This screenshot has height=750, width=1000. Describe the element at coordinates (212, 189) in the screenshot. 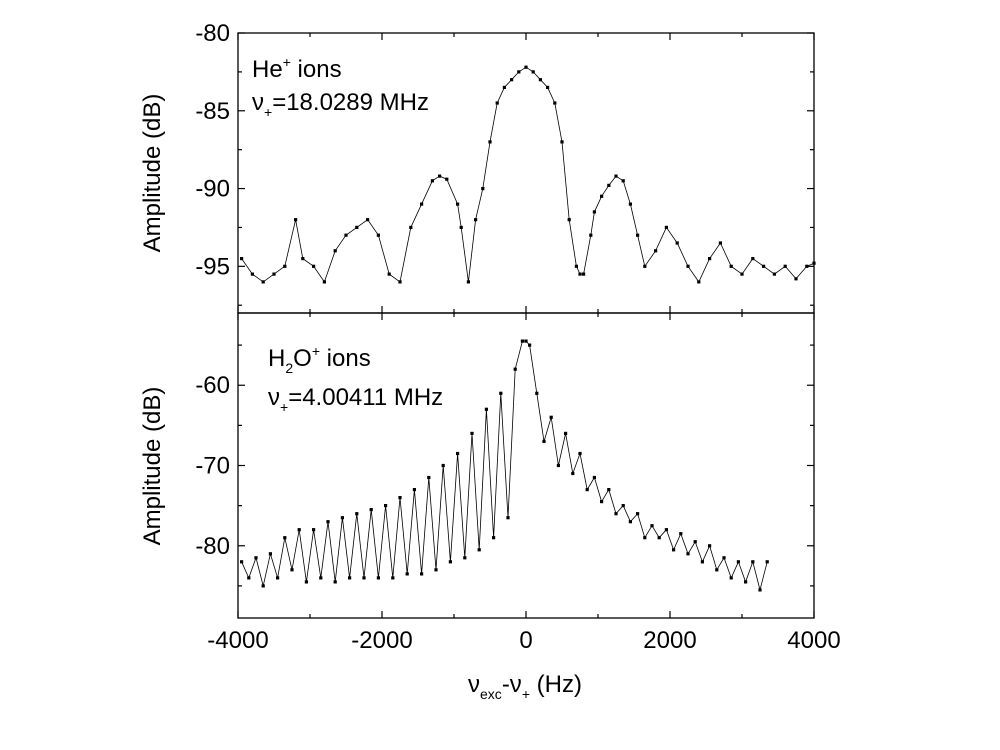

I see `top-y-tick-label: -90` at that location.